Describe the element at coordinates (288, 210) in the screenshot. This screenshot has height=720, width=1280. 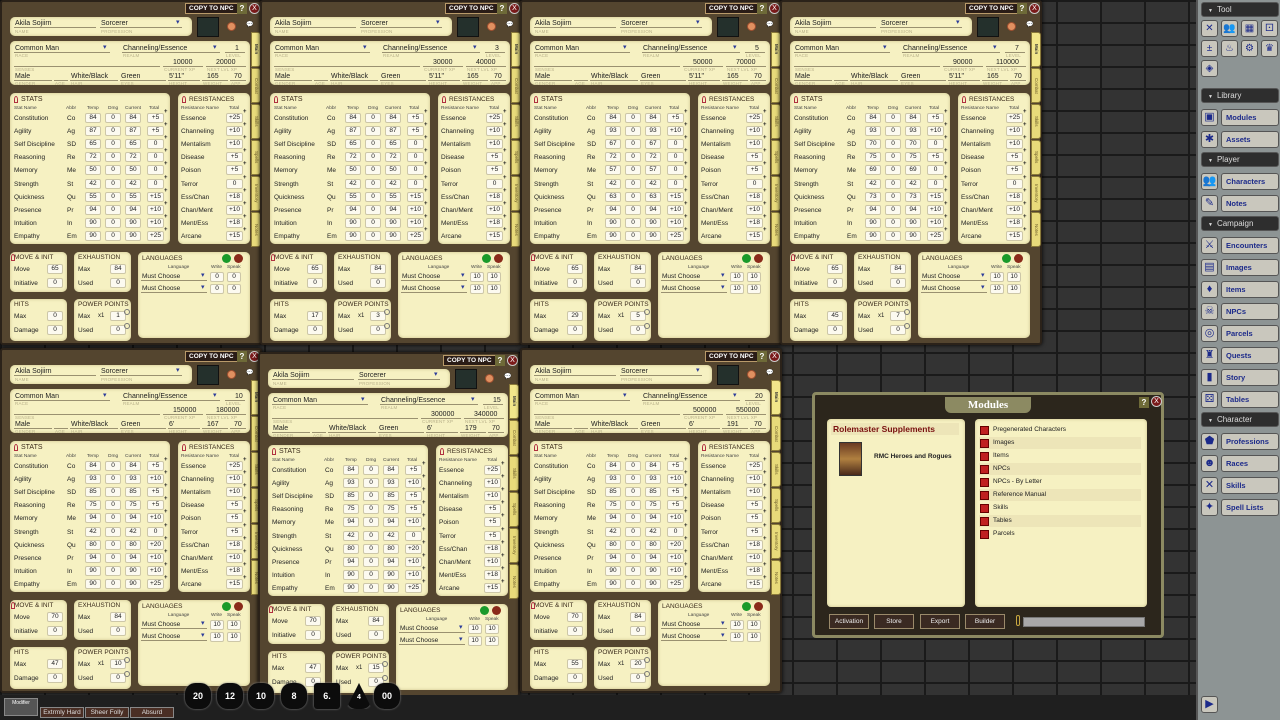
I see `stat-name: Presence` at that location.